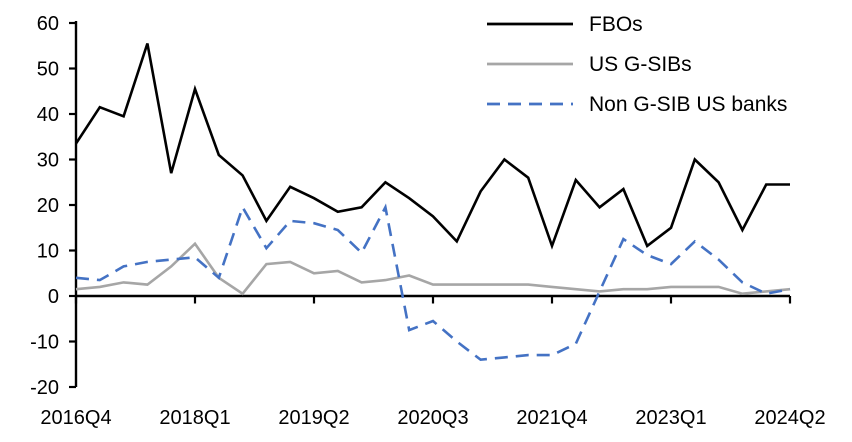 Image resolution: width=852 pixels, height=442 pixels. I want to click on x-tick-label: 2018Q1, so click(194, 418).